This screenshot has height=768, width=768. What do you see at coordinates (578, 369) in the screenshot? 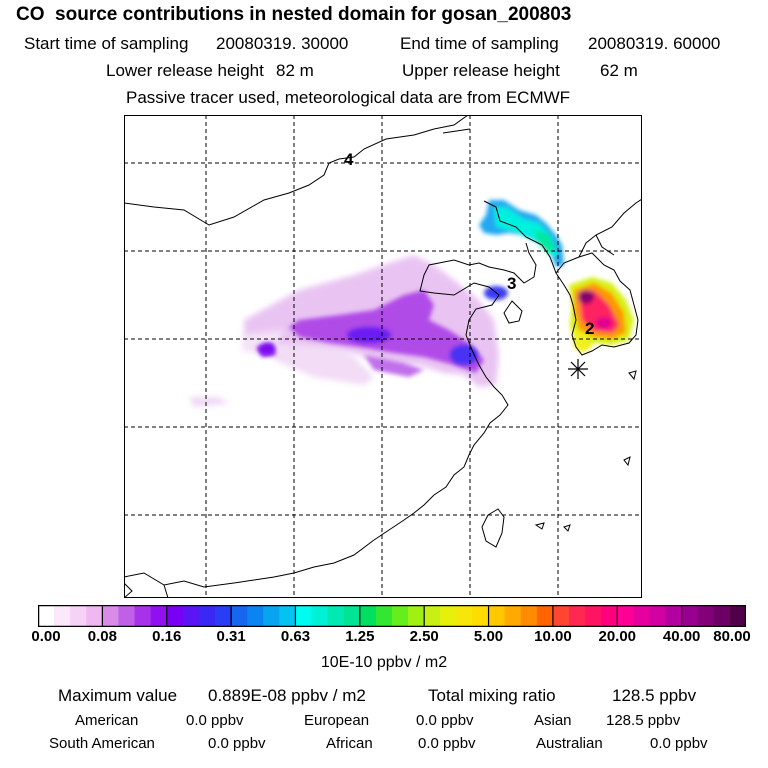
I see `station-marker-icon` at bounding box center [578, 369].